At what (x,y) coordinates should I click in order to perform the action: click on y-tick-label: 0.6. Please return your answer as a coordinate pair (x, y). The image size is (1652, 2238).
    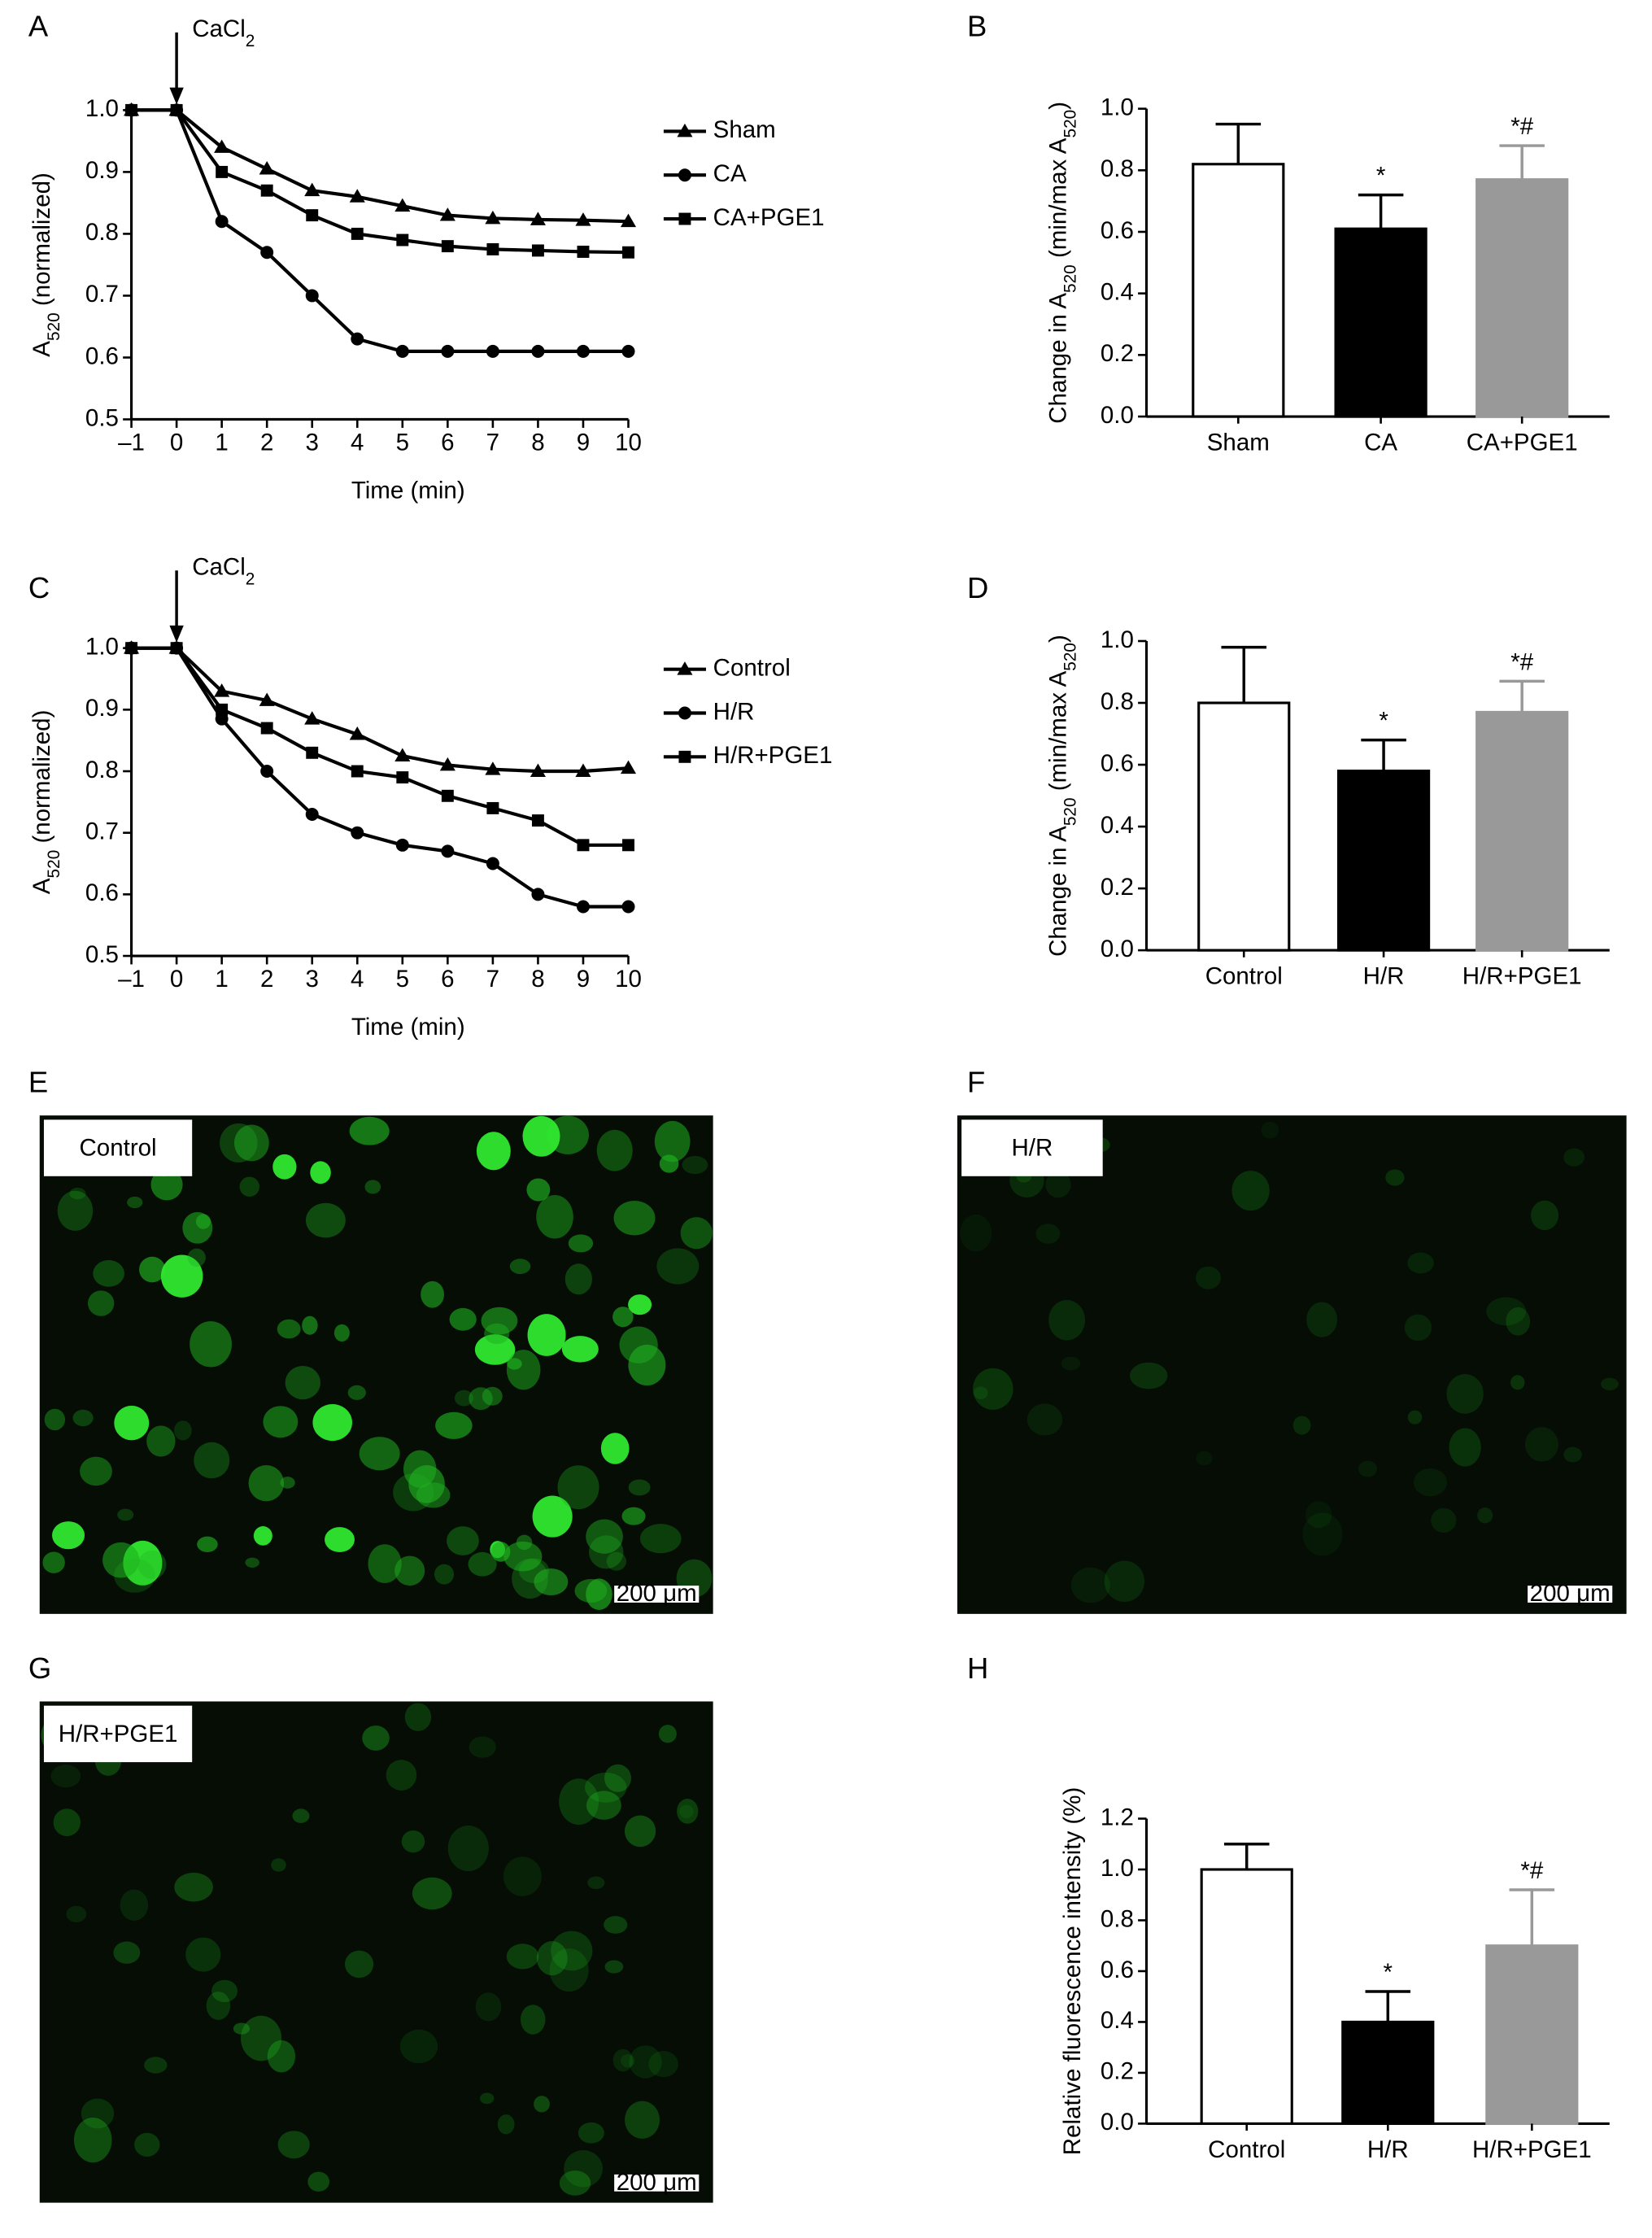
    Looking at the image, I should click on (102, 892).